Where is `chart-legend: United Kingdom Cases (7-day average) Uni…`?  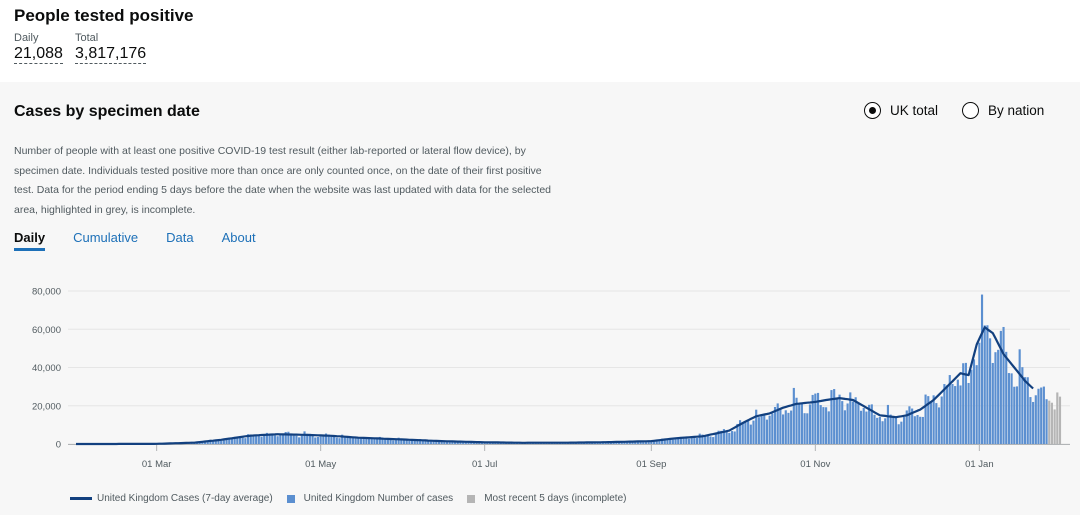
chart-legend: United Kingdom Cases (7-day average) Uni… is located at coordinates (355, 498).